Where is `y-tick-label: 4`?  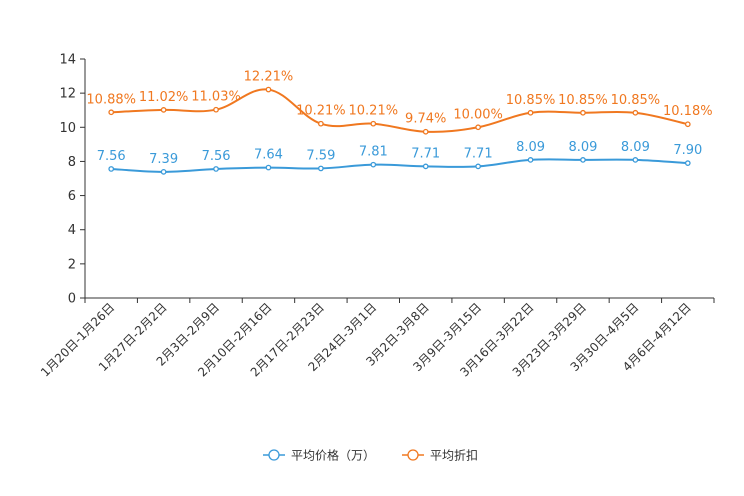 y-tick-label: 4 is located at coordinates (72, 230).